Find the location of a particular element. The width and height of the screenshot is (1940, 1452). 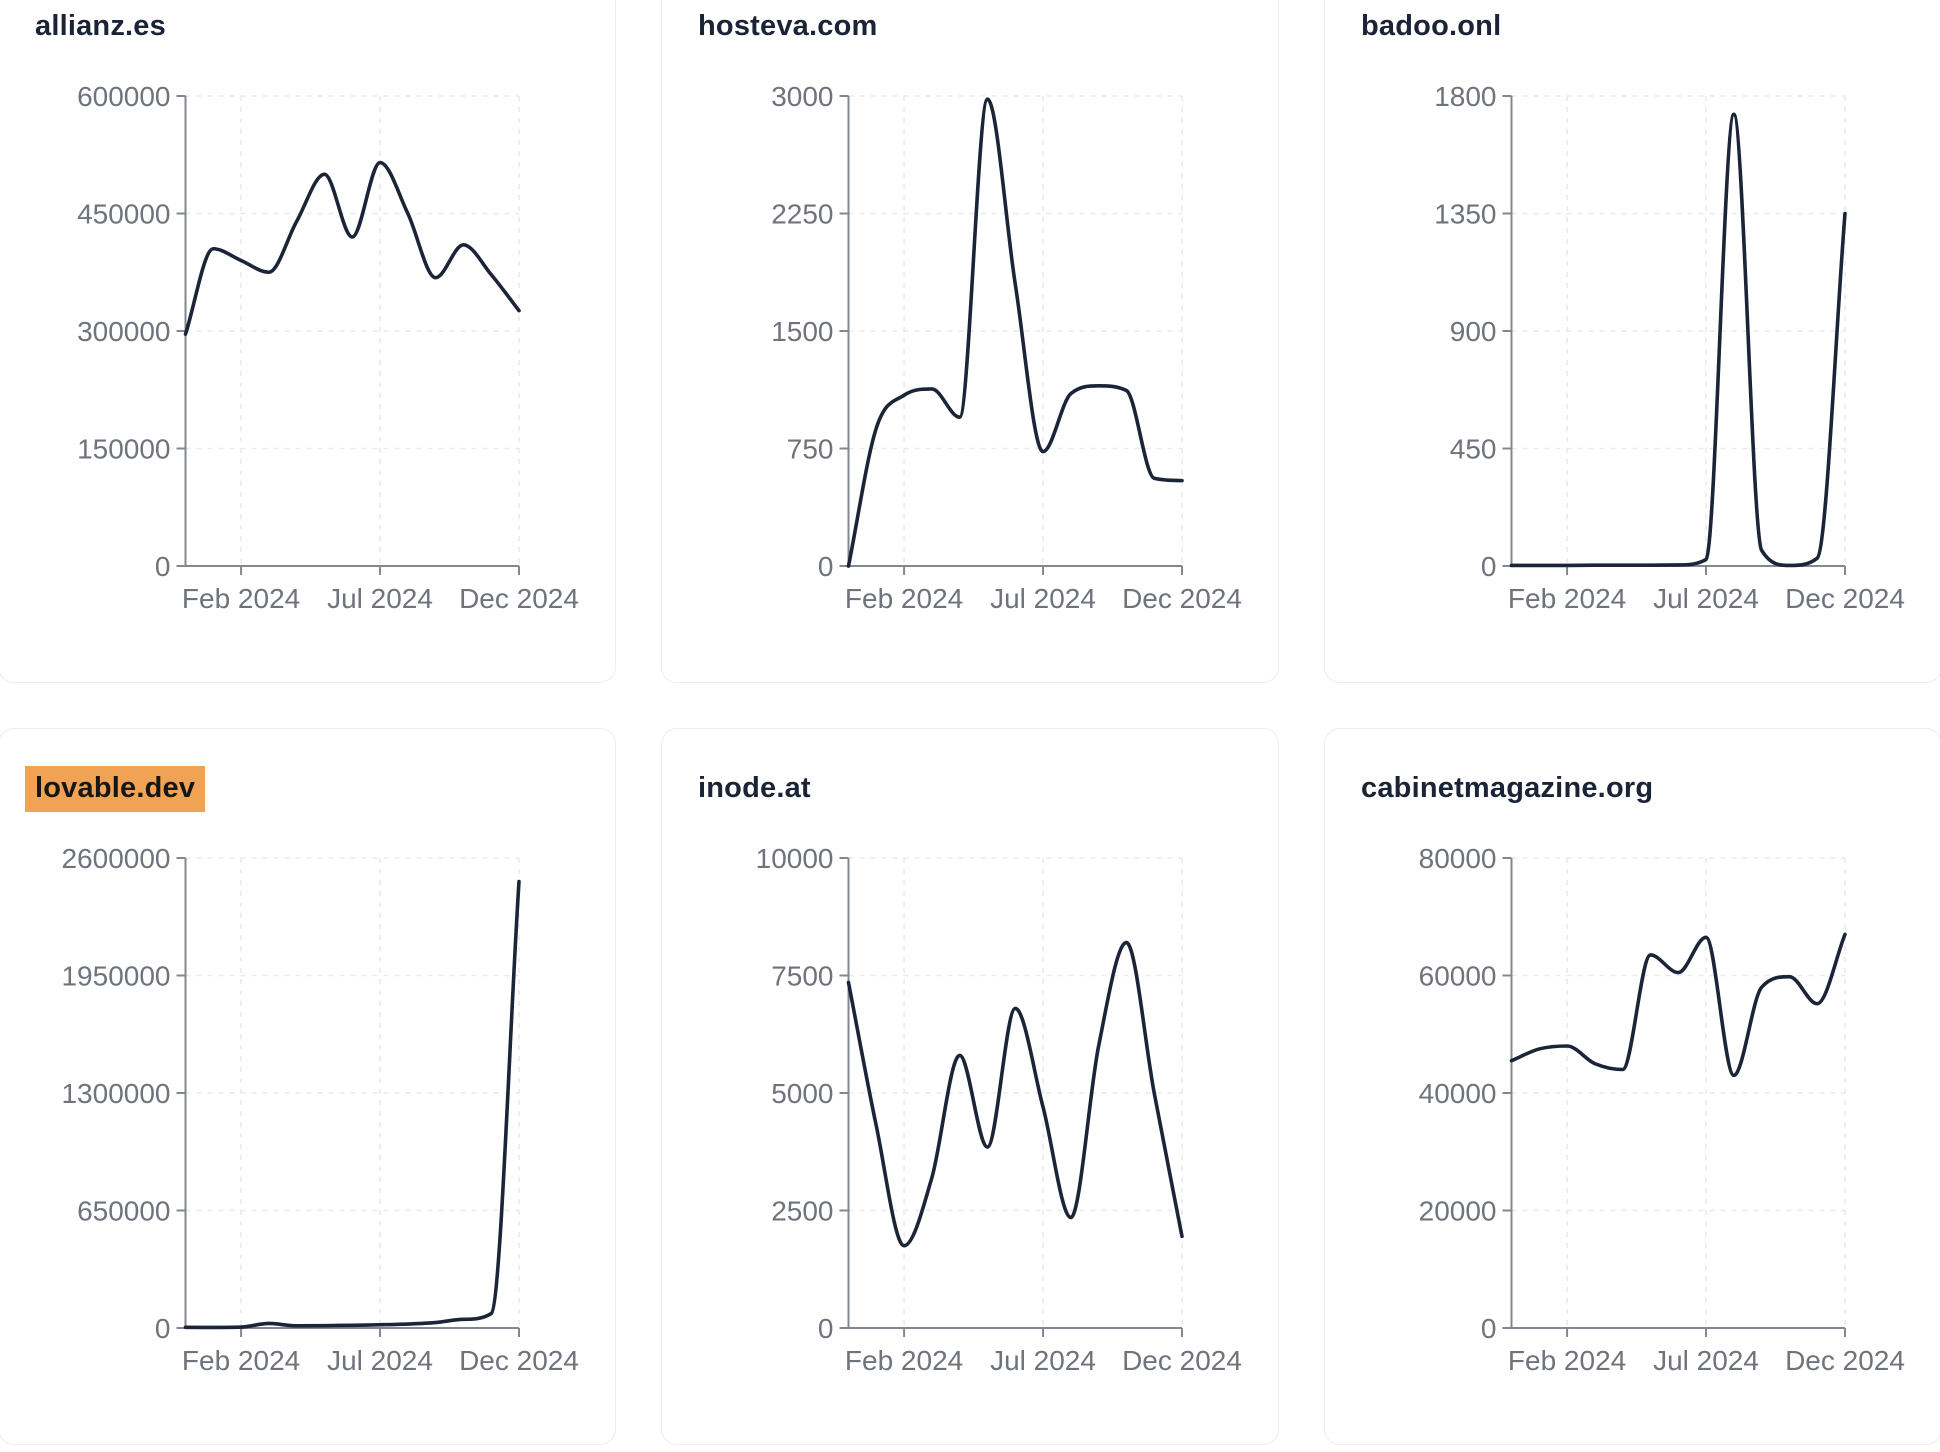

y-tick-label: 60000 is located at coordinates (1458, 975).